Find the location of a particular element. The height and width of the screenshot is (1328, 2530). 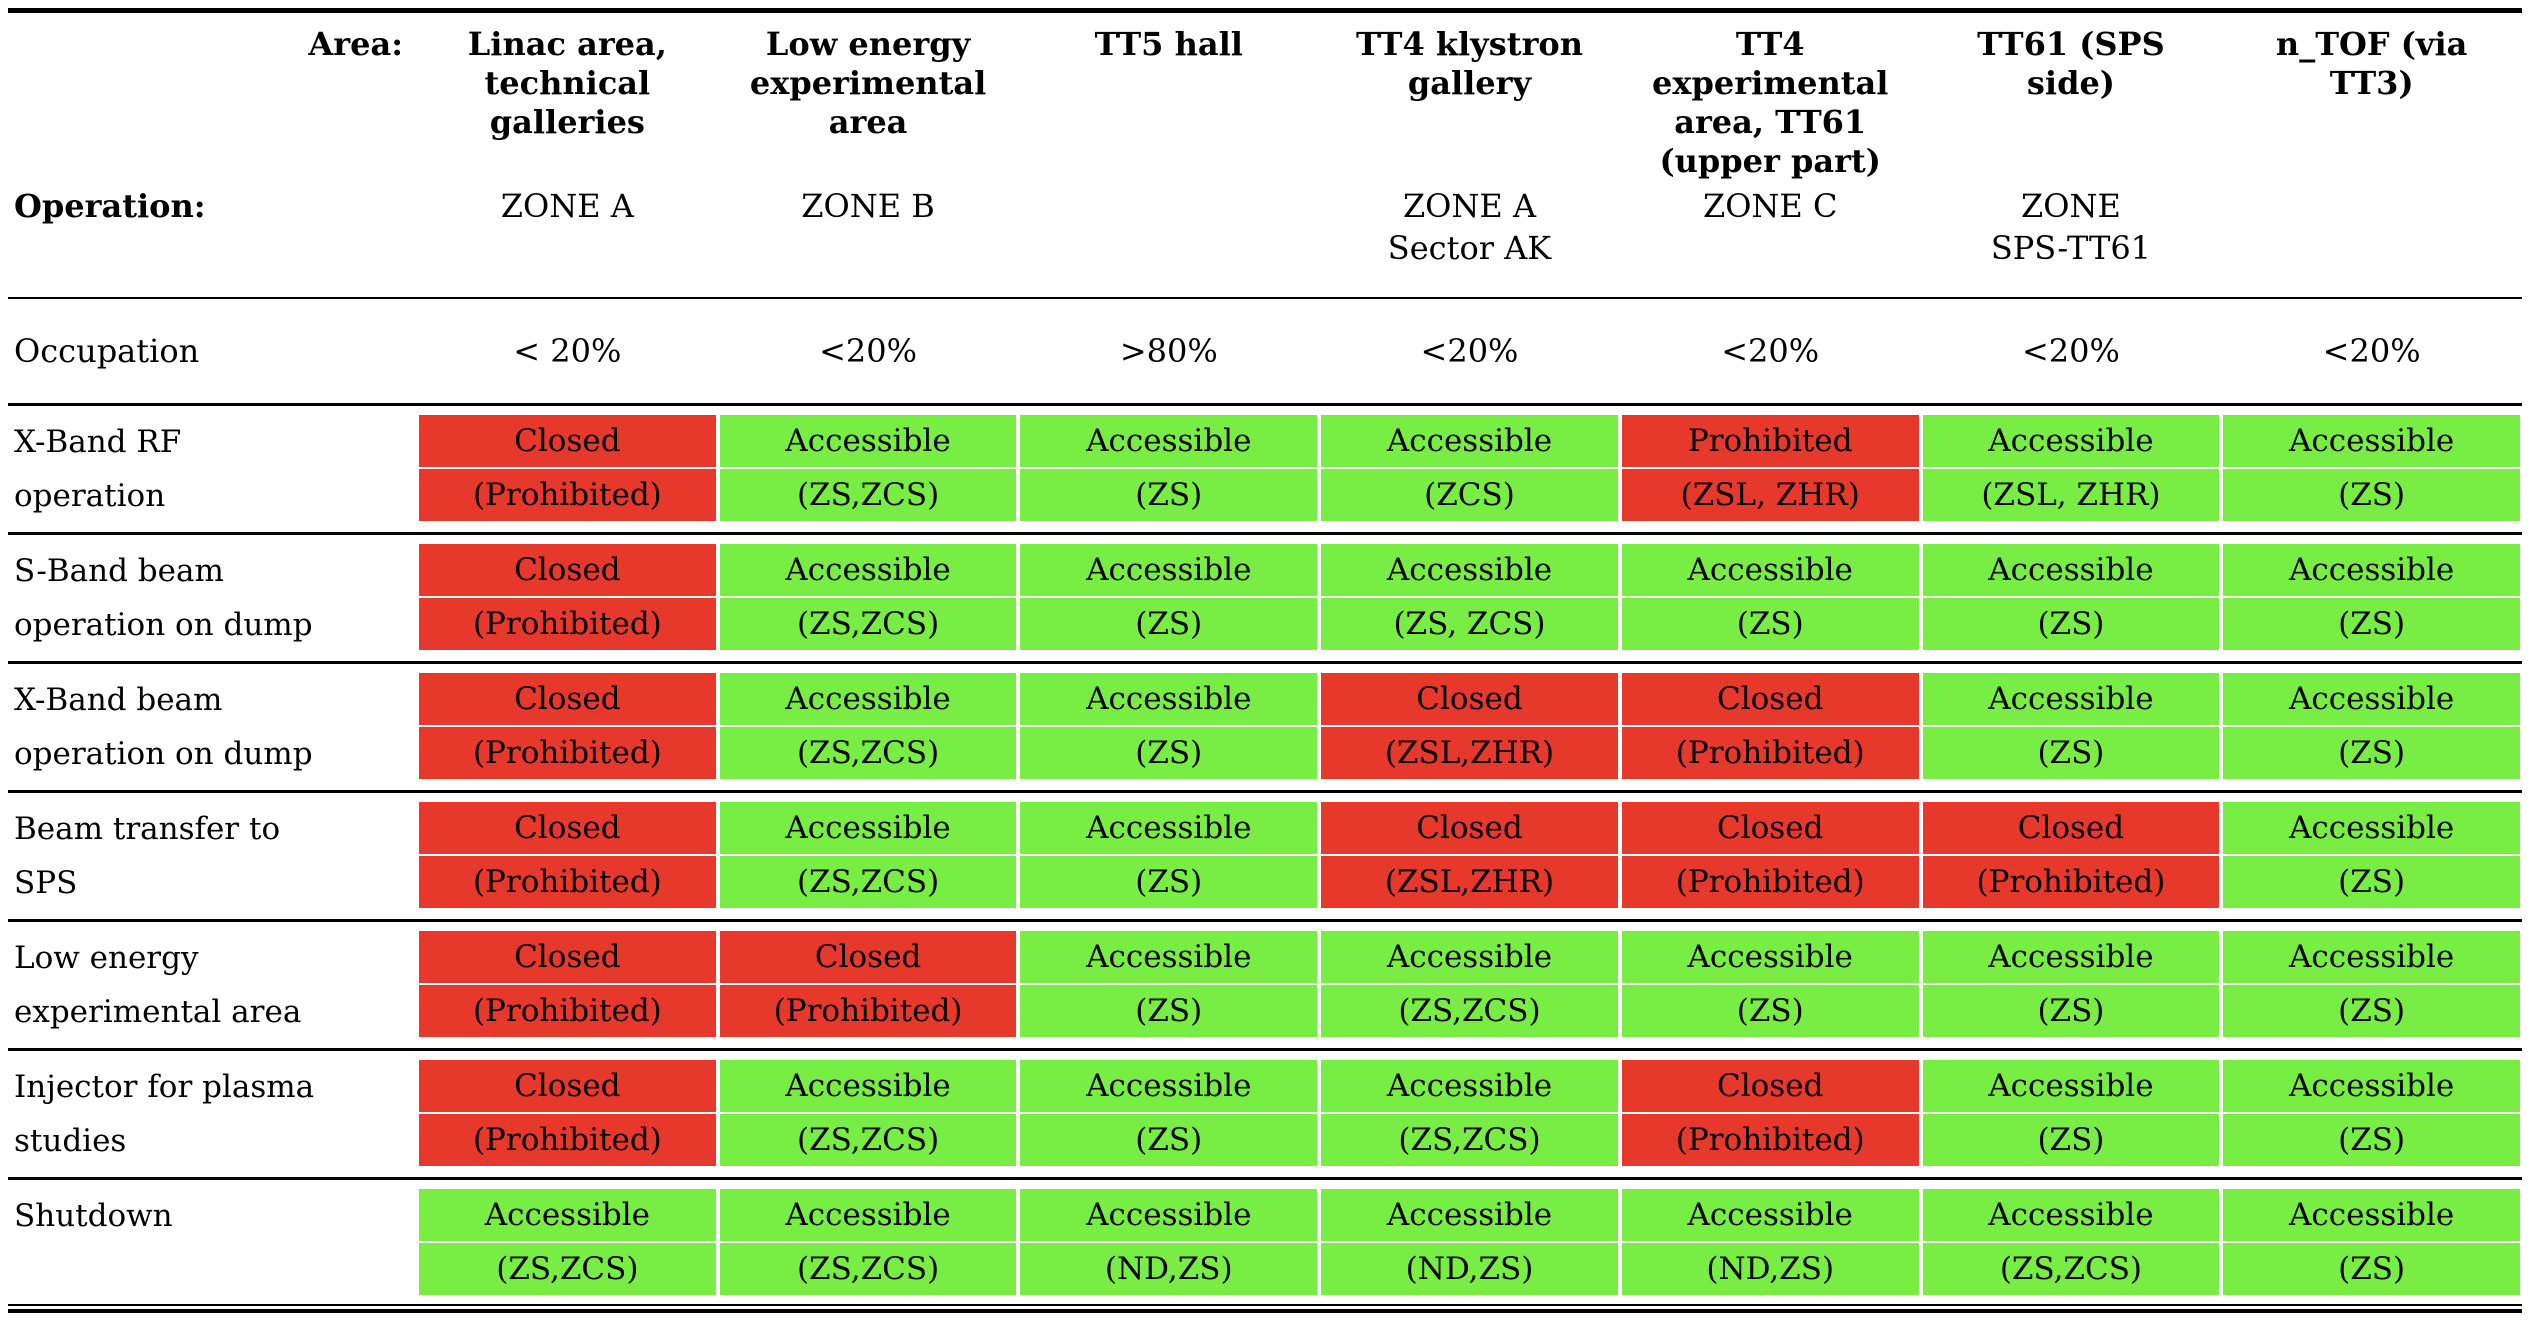

occupation-value: <20% is located at coordinates (868, 351).